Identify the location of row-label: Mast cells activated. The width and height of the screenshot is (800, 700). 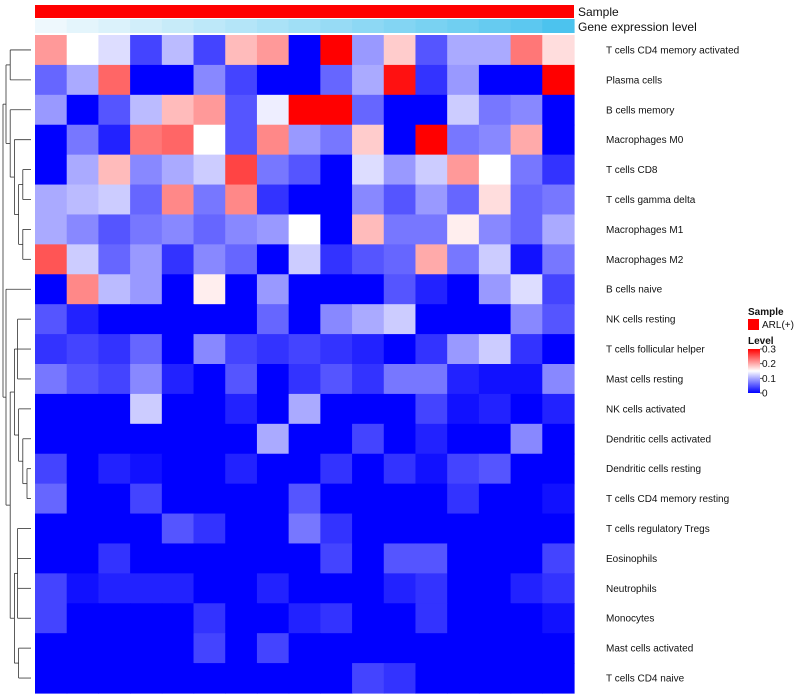
(649, 649).